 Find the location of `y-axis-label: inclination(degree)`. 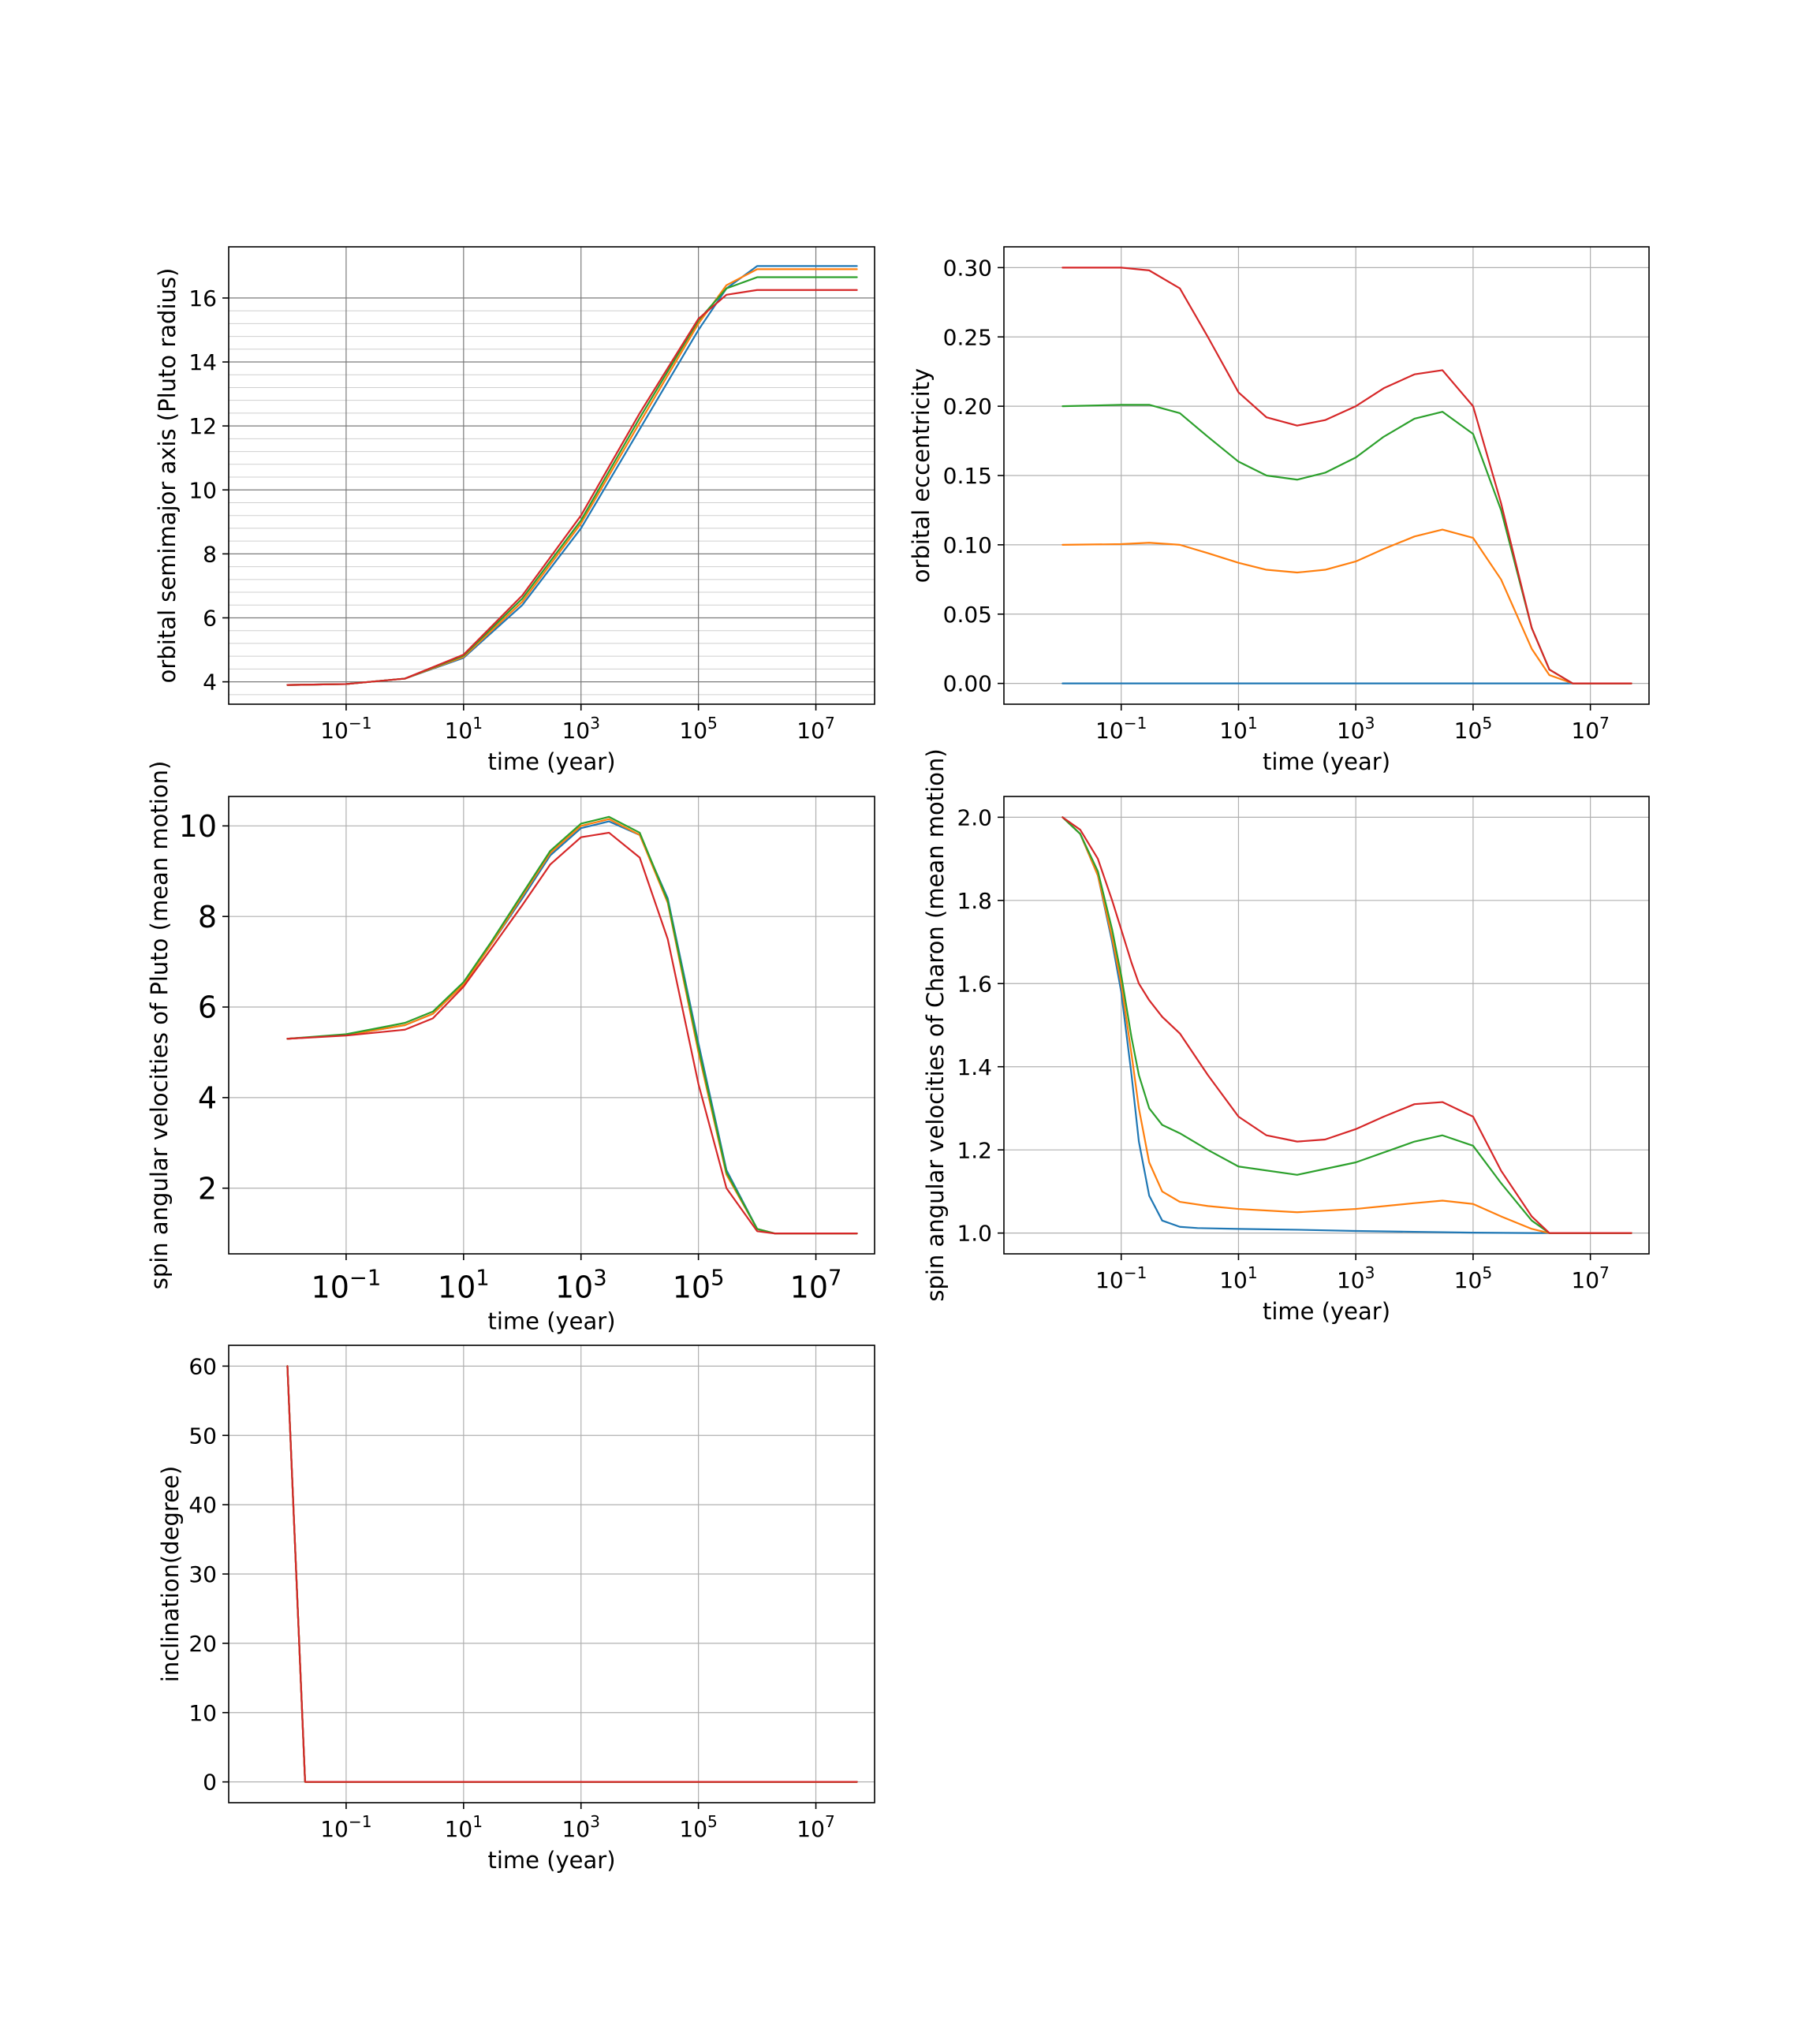

y-axis-label: inclination(degree) is located at coordinates (170, 1574).